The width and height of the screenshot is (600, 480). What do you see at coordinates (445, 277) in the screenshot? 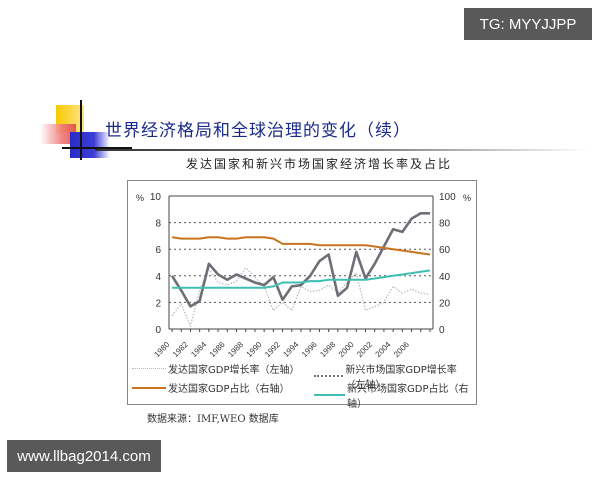
I see `y-right-tick-label: 40` at bounding box center [445, 277].